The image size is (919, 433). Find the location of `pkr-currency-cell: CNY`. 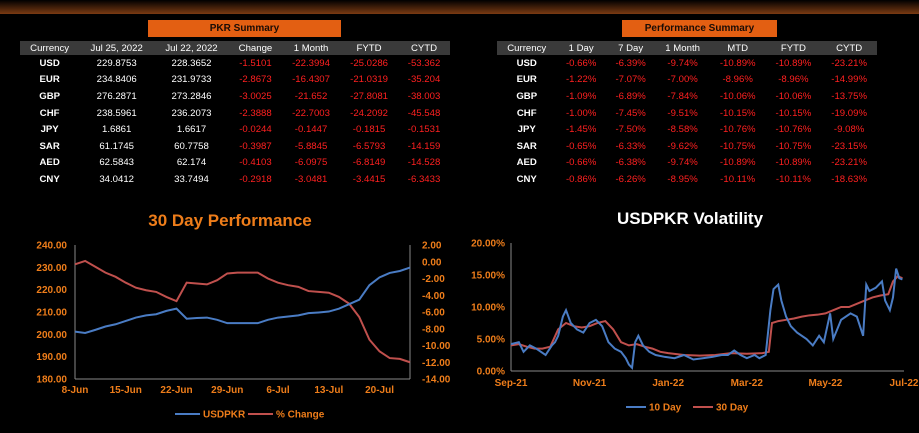

pkr-currency-cell: CNY is located at coordinates (49, 179).